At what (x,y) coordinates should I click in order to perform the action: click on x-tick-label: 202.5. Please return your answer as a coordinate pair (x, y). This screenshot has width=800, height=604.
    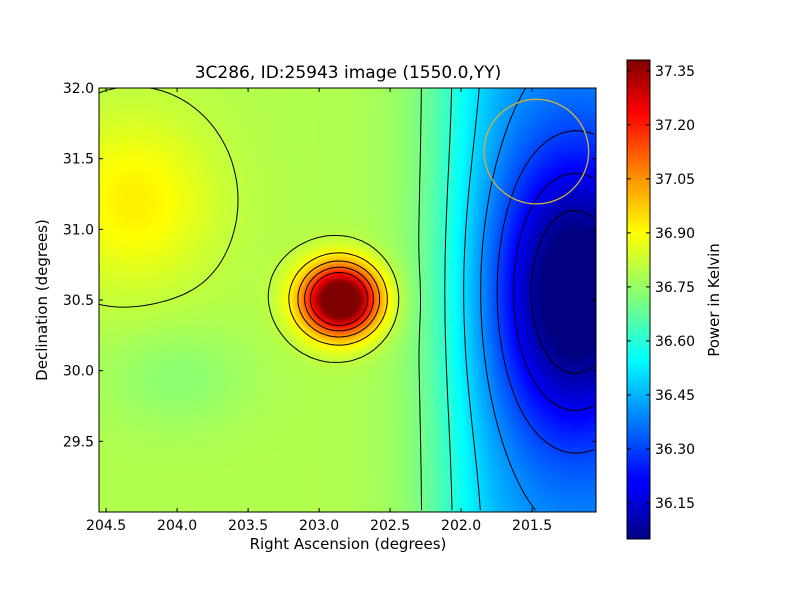
    Looking at the image, I should click on (390, 526).